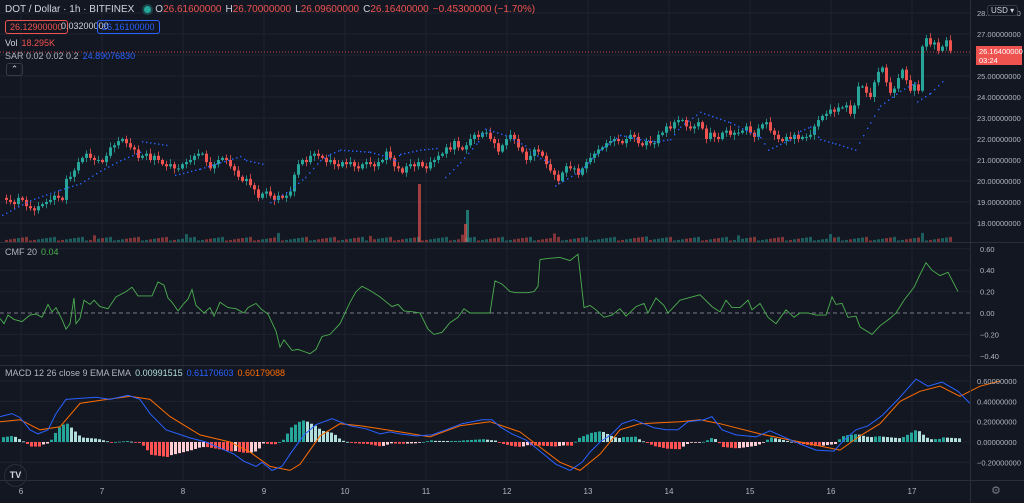 This screenshot has height=503, width=1024. What do you see at coordinates (330, 9) in the screenshot?
I see `low-value: 26.09600000` at bounding box center [330, 9].